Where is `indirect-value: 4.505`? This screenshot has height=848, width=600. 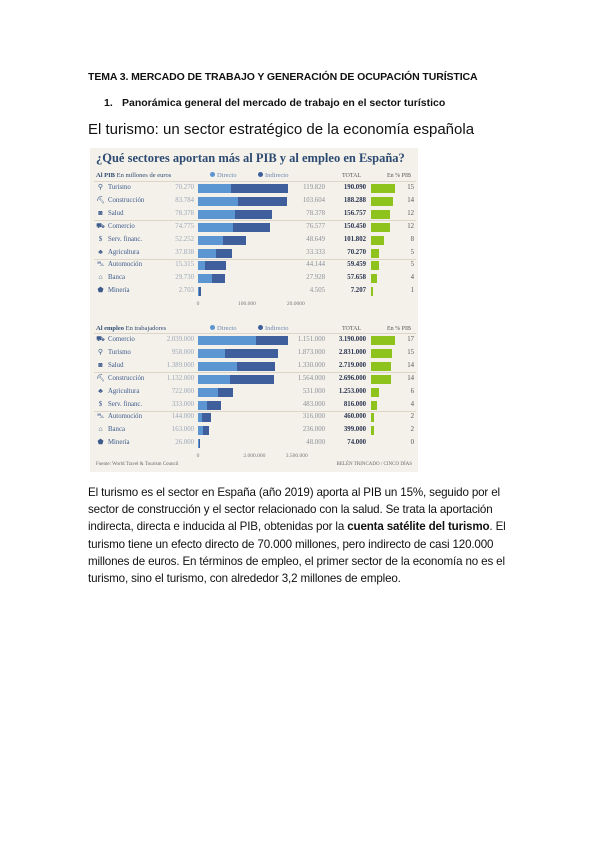 indirect-value: 4.505 is located at coordinates (317, 291).